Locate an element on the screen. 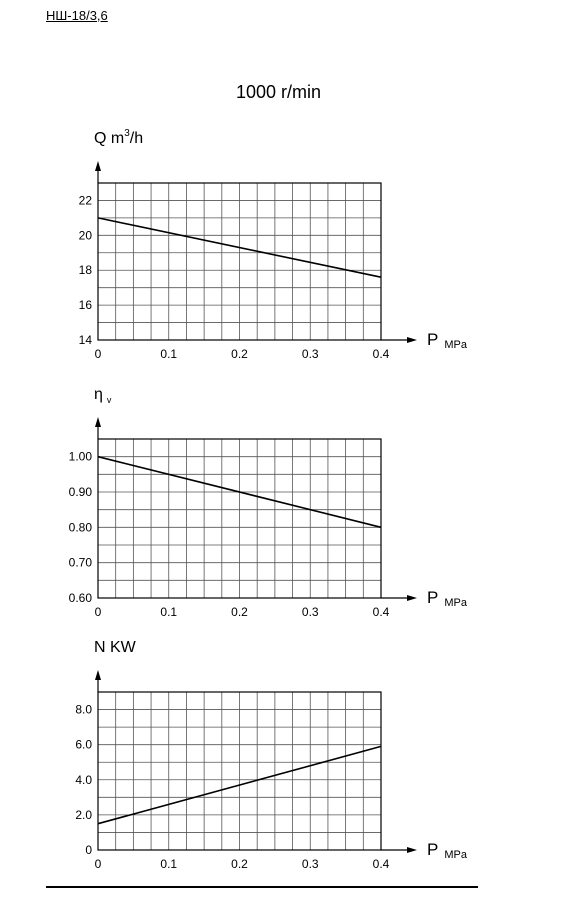 The width and height of the screenshot is (573, 900). y-axis-title: N KW is located at coordinates (115, 647).